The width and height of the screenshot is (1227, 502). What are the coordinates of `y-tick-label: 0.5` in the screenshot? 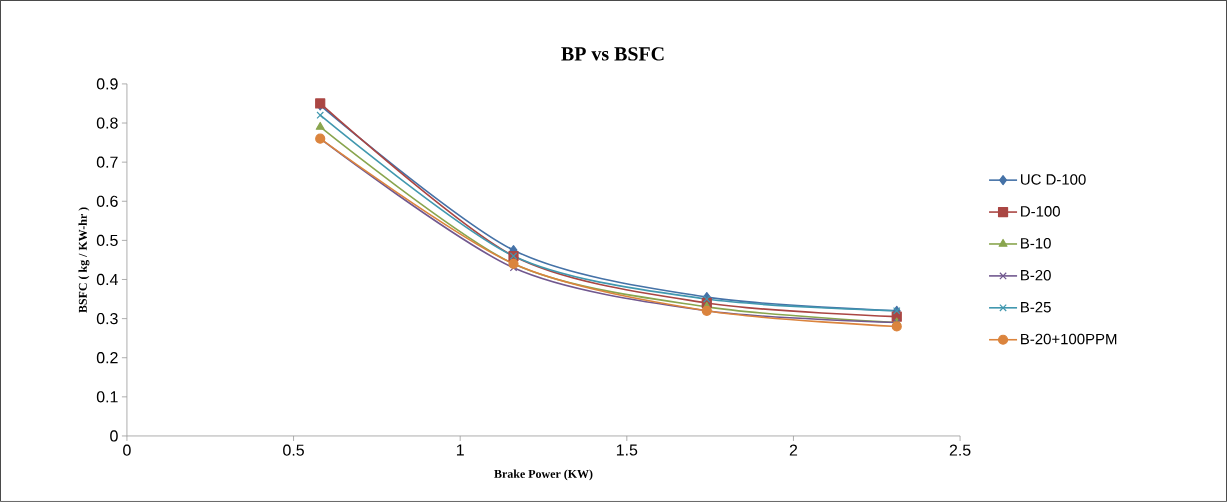 It's located at (107, 240).